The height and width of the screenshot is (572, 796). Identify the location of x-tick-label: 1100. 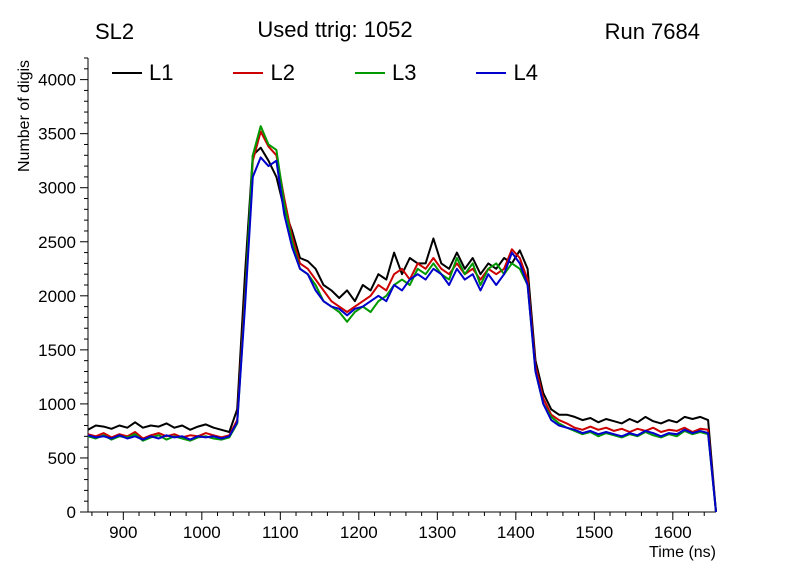
(280, 532).